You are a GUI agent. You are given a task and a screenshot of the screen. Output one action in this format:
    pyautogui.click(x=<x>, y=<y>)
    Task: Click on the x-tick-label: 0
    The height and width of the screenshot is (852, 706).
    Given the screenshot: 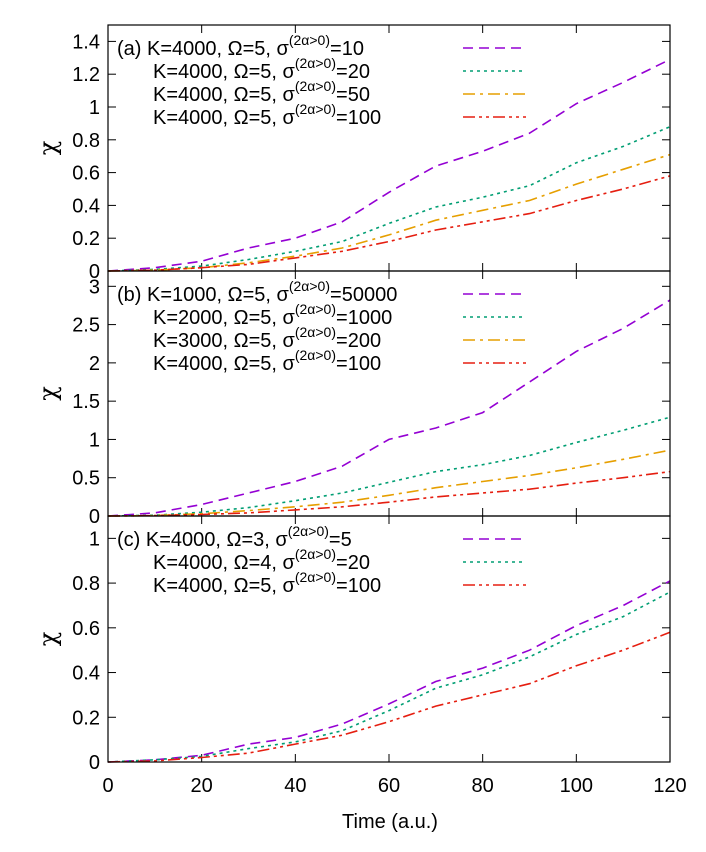 What is the action you would take?
    pyautogui.click(x=107, y=786)
    